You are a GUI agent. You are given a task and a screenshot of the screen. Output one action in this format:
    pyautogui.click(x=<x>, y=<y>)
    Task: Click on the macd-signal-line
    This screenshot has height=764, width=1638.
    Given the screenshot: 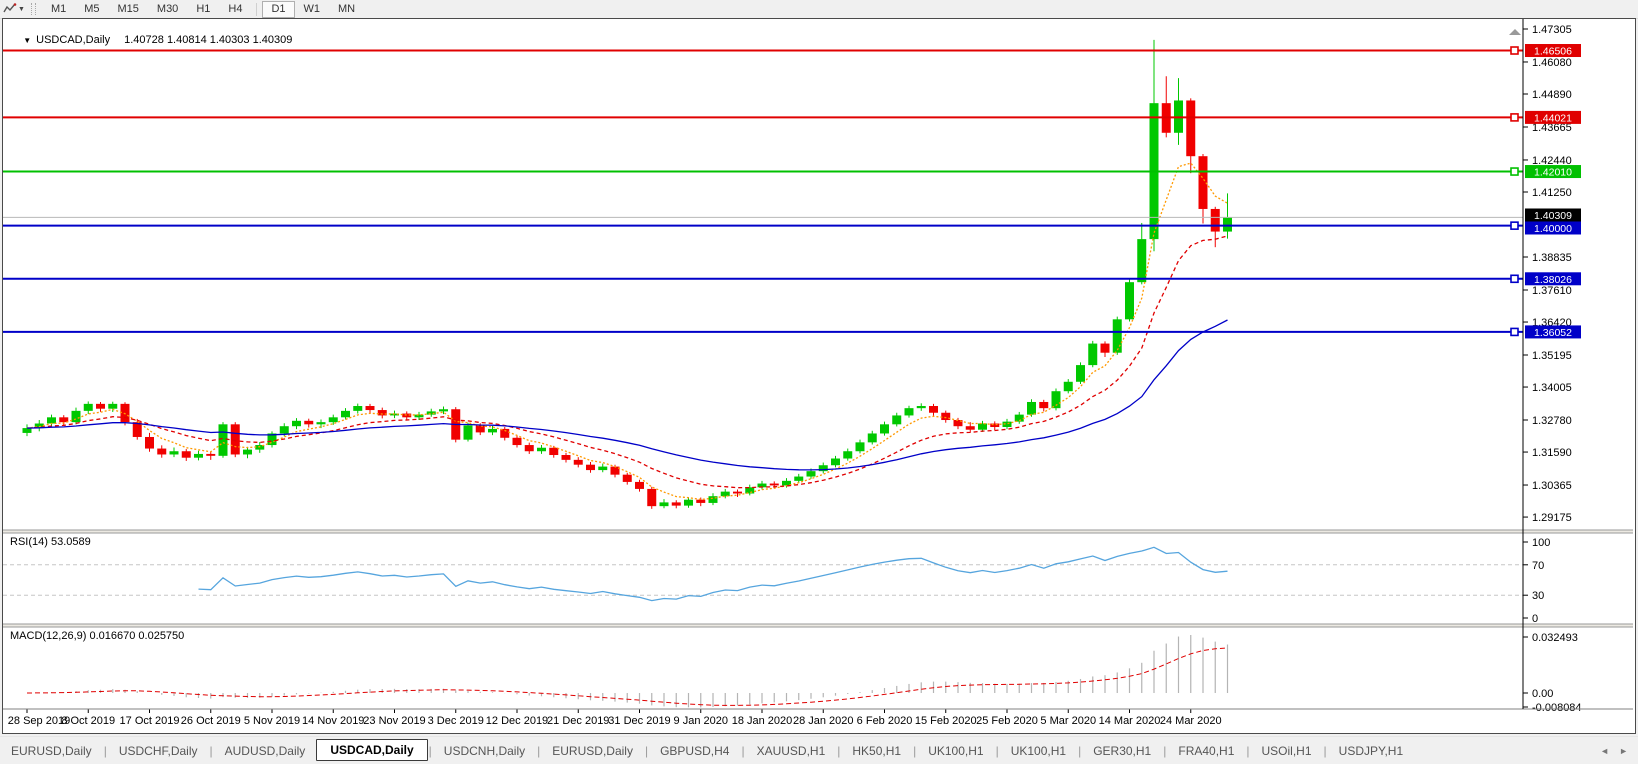 What is the action you would take?
    pyautogui.click(x=627, y=676)
    